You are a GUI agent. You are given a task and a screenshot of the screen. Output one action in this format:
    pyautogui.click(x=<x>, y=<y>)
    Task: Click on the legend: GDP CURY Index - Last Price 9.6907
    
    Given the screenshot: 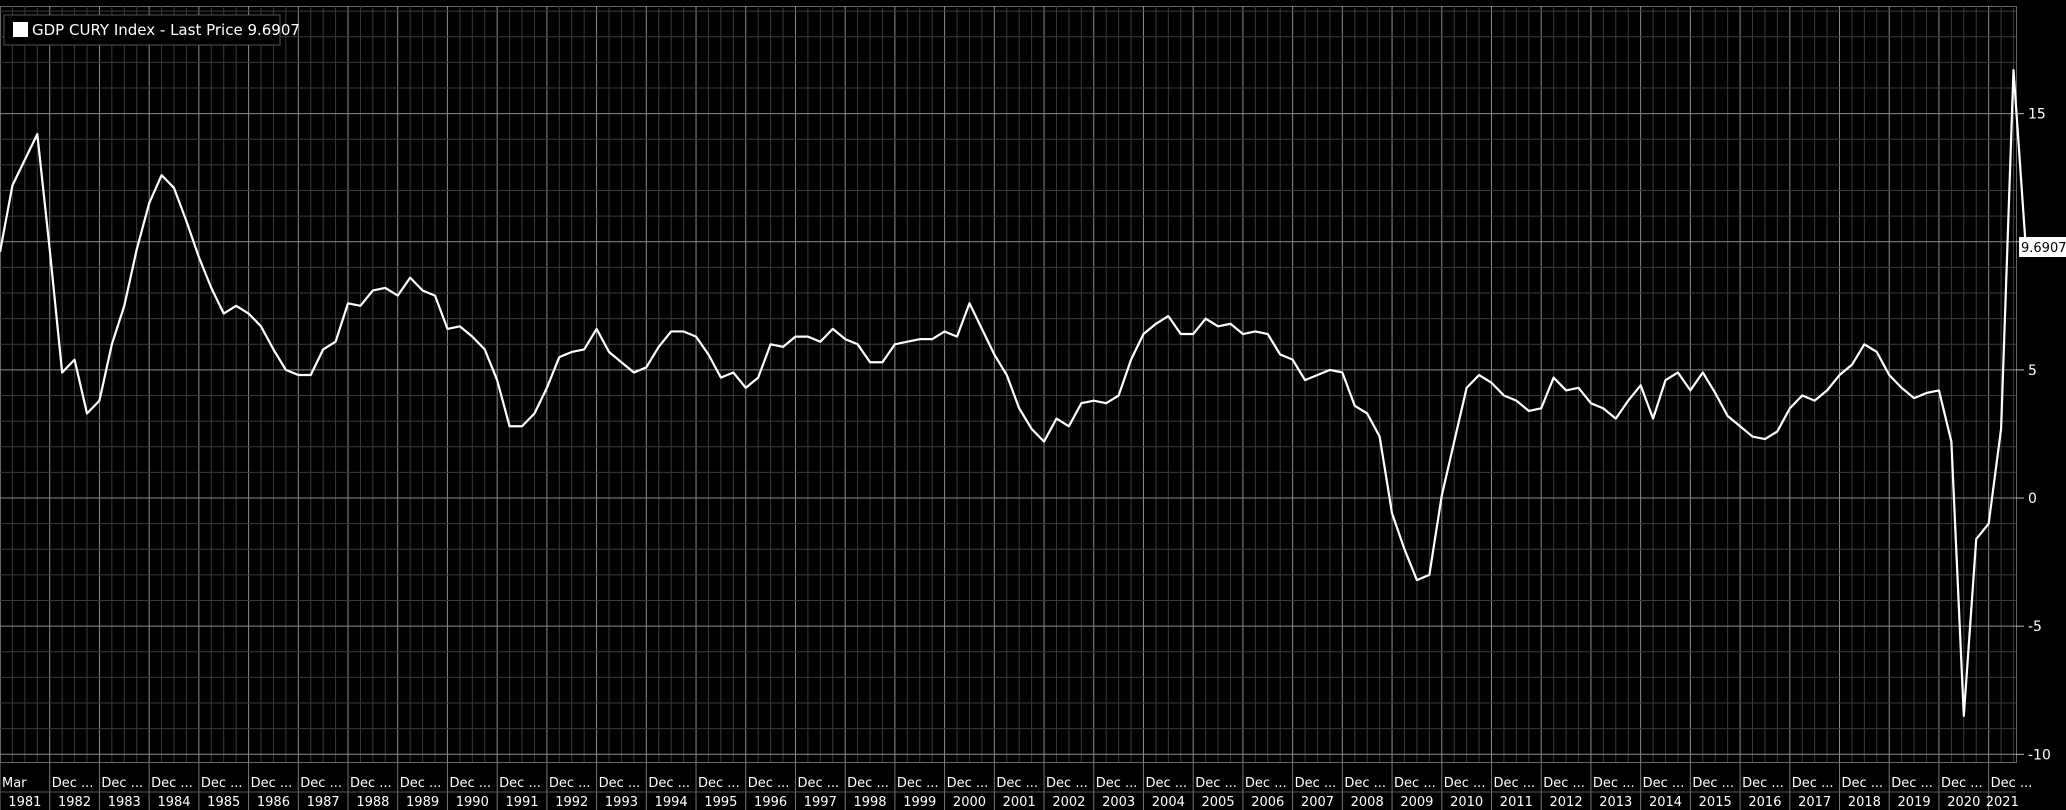 What is the action you would take?
    pyautogui.click(x=151, y=30)
    